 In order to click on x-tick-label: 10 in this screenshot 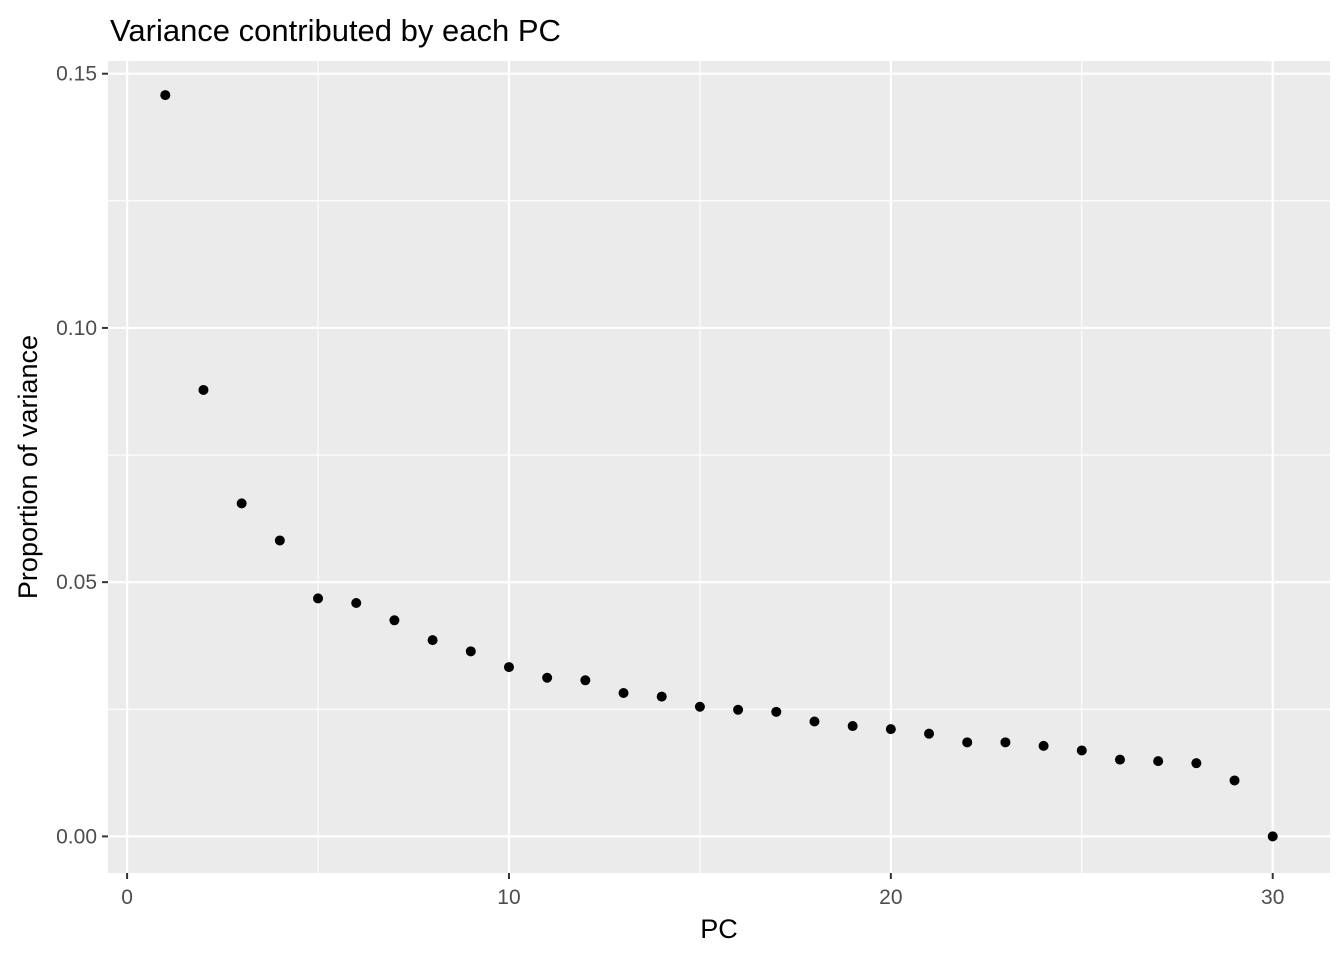, I will do `click(508, 897)`.